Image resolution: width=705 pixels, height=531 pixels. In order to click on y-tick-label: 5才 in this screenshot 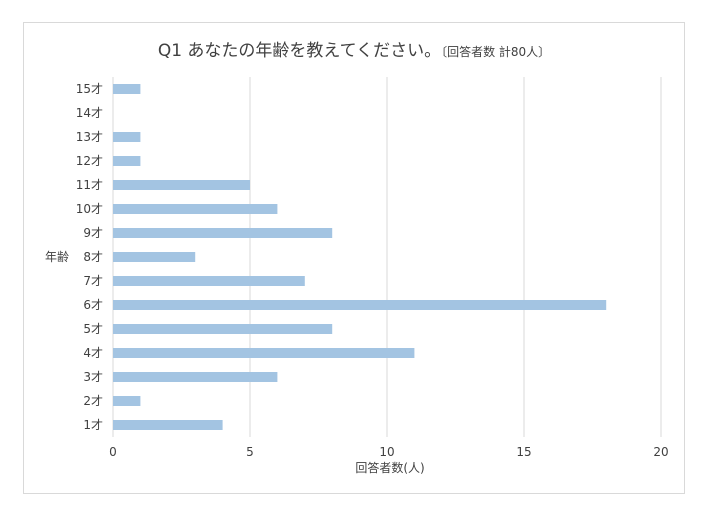, I will do `click(93, 329)`.